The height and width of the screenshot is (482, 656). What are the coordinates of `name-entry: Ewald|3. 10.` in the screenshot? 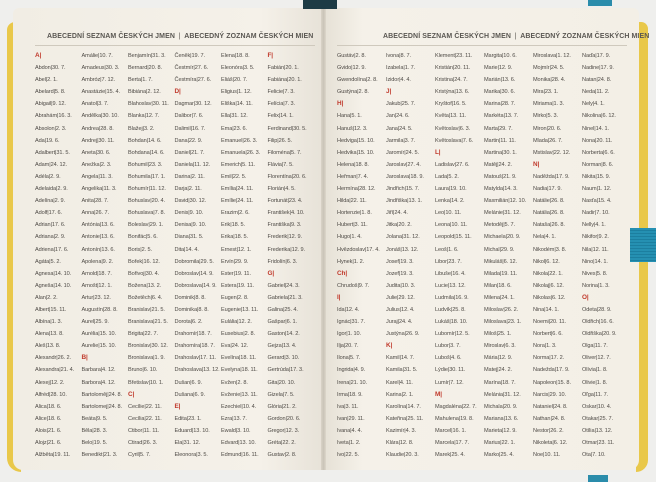 It's located at (236, 430).